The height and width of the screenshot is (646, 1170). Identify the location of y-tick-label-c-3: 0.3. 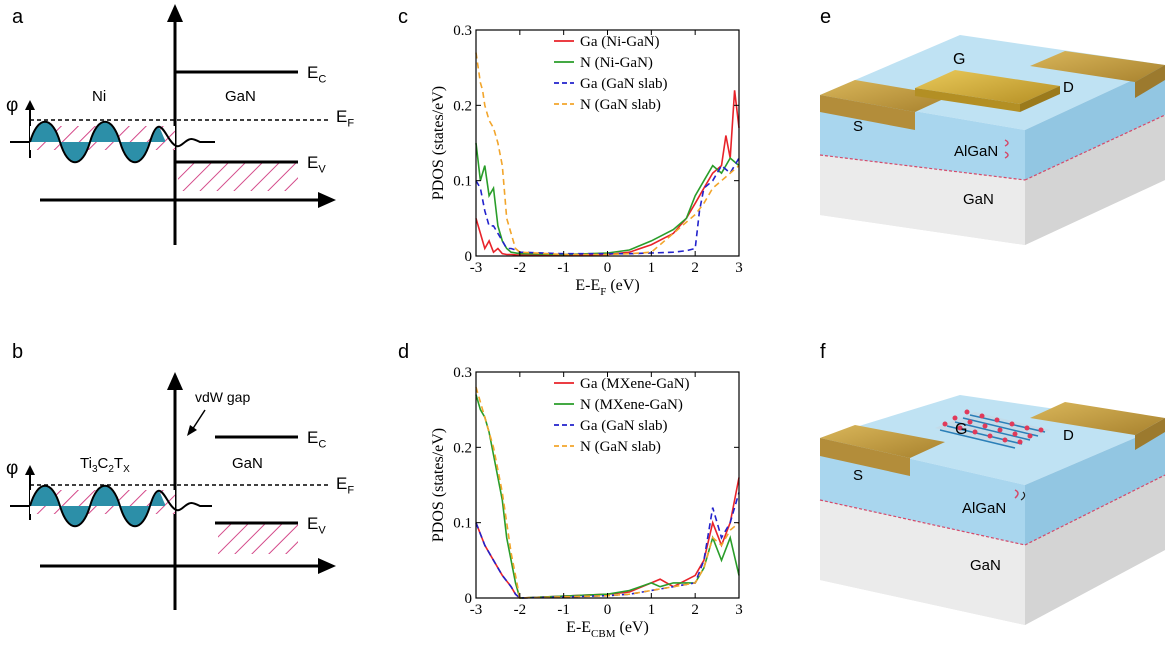
(462, 31).